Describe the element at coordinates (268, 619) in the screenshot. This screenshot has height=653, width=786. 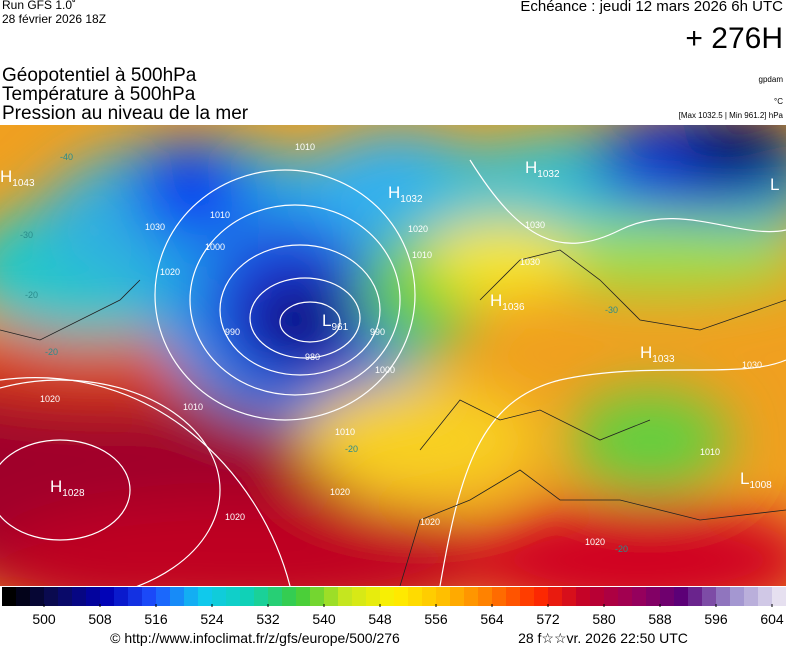
I see `colorbar-tick-label: 532` at that location.